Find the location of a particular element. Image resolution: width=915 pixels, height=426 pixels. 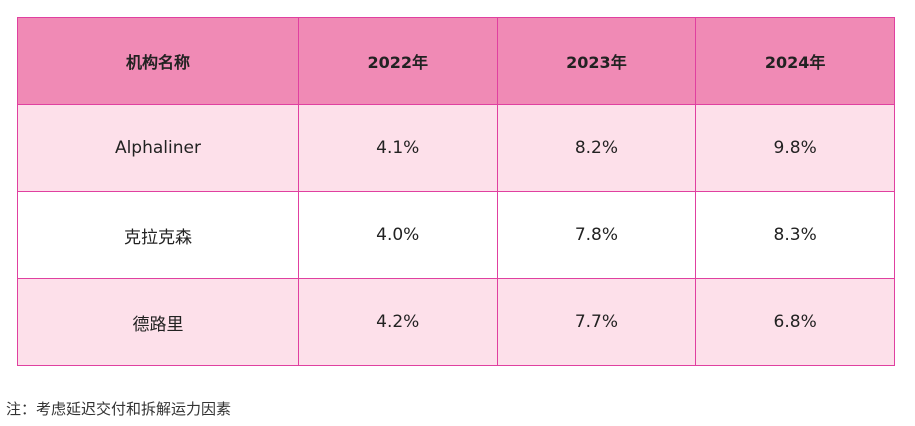

table-cell: 7.7% is located at coordinates (596, 322).